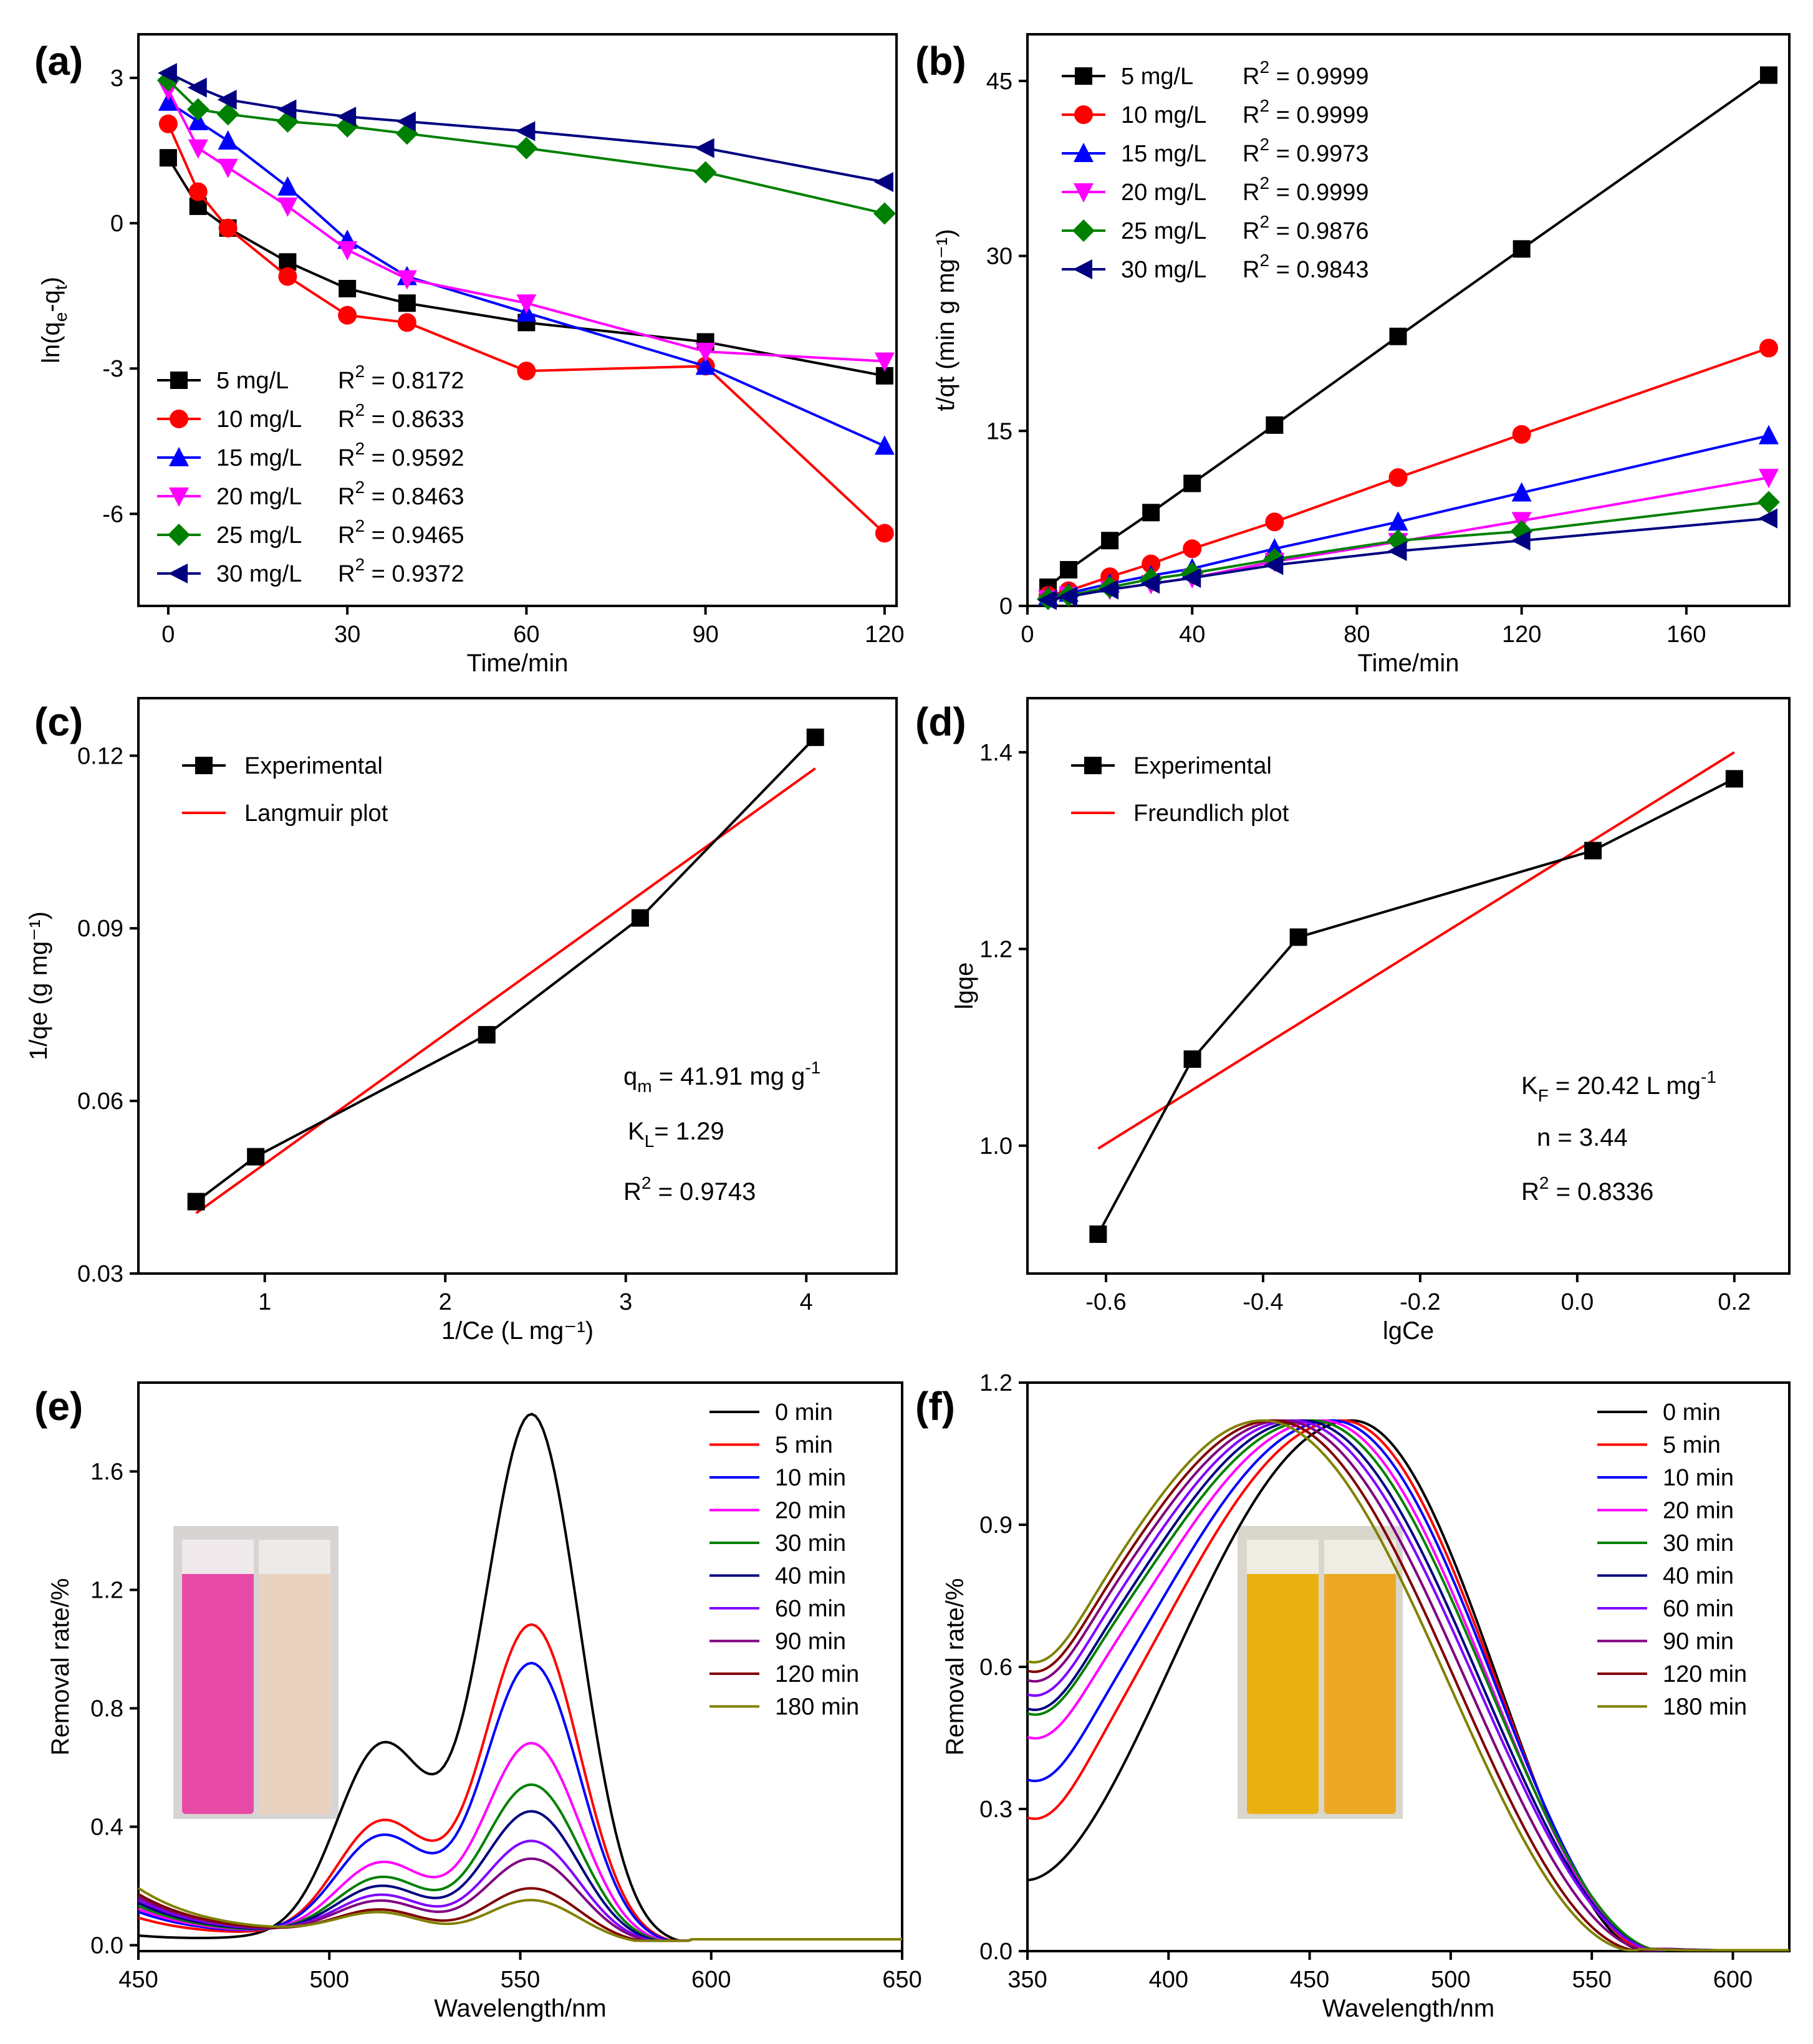  I want to click on legend-r2: R2 = 0.9876, so click(1306, 228).